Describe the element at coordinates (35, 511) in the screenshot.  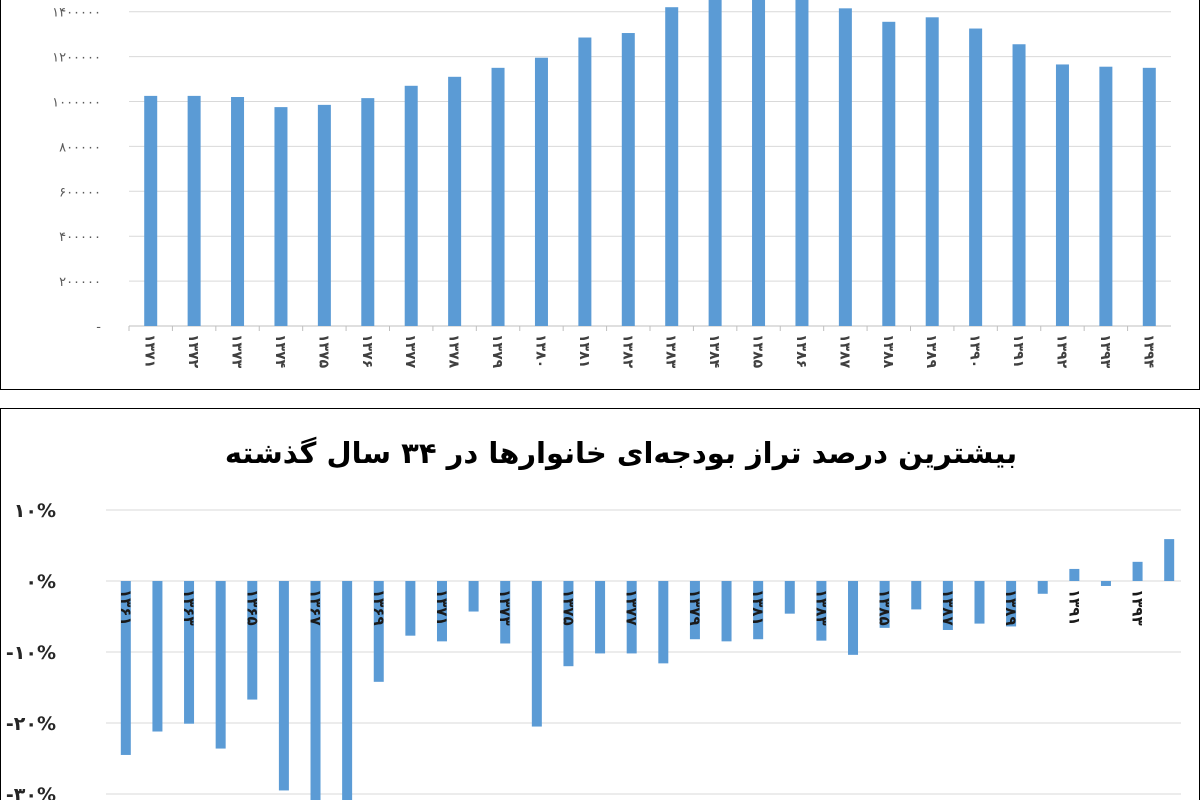
I see `bottom-y-tick-label: ۱۰%` at that location.